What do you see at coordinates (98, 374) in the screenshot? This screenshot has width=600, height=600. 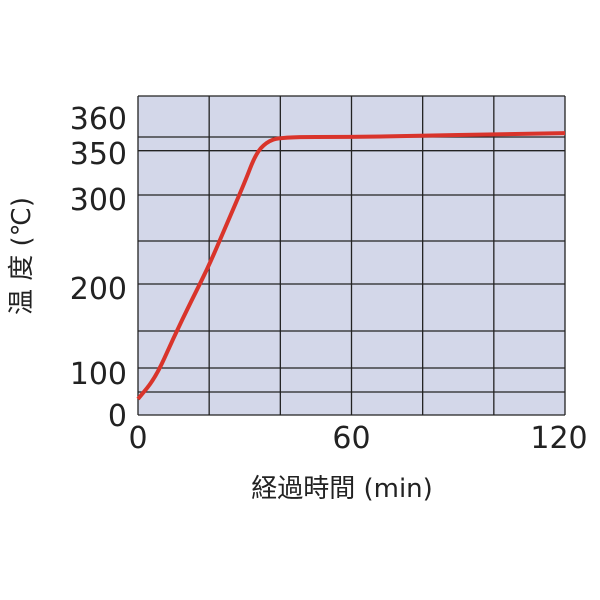 I see `y-tick-label: 100` at bounding box center [98, 374].